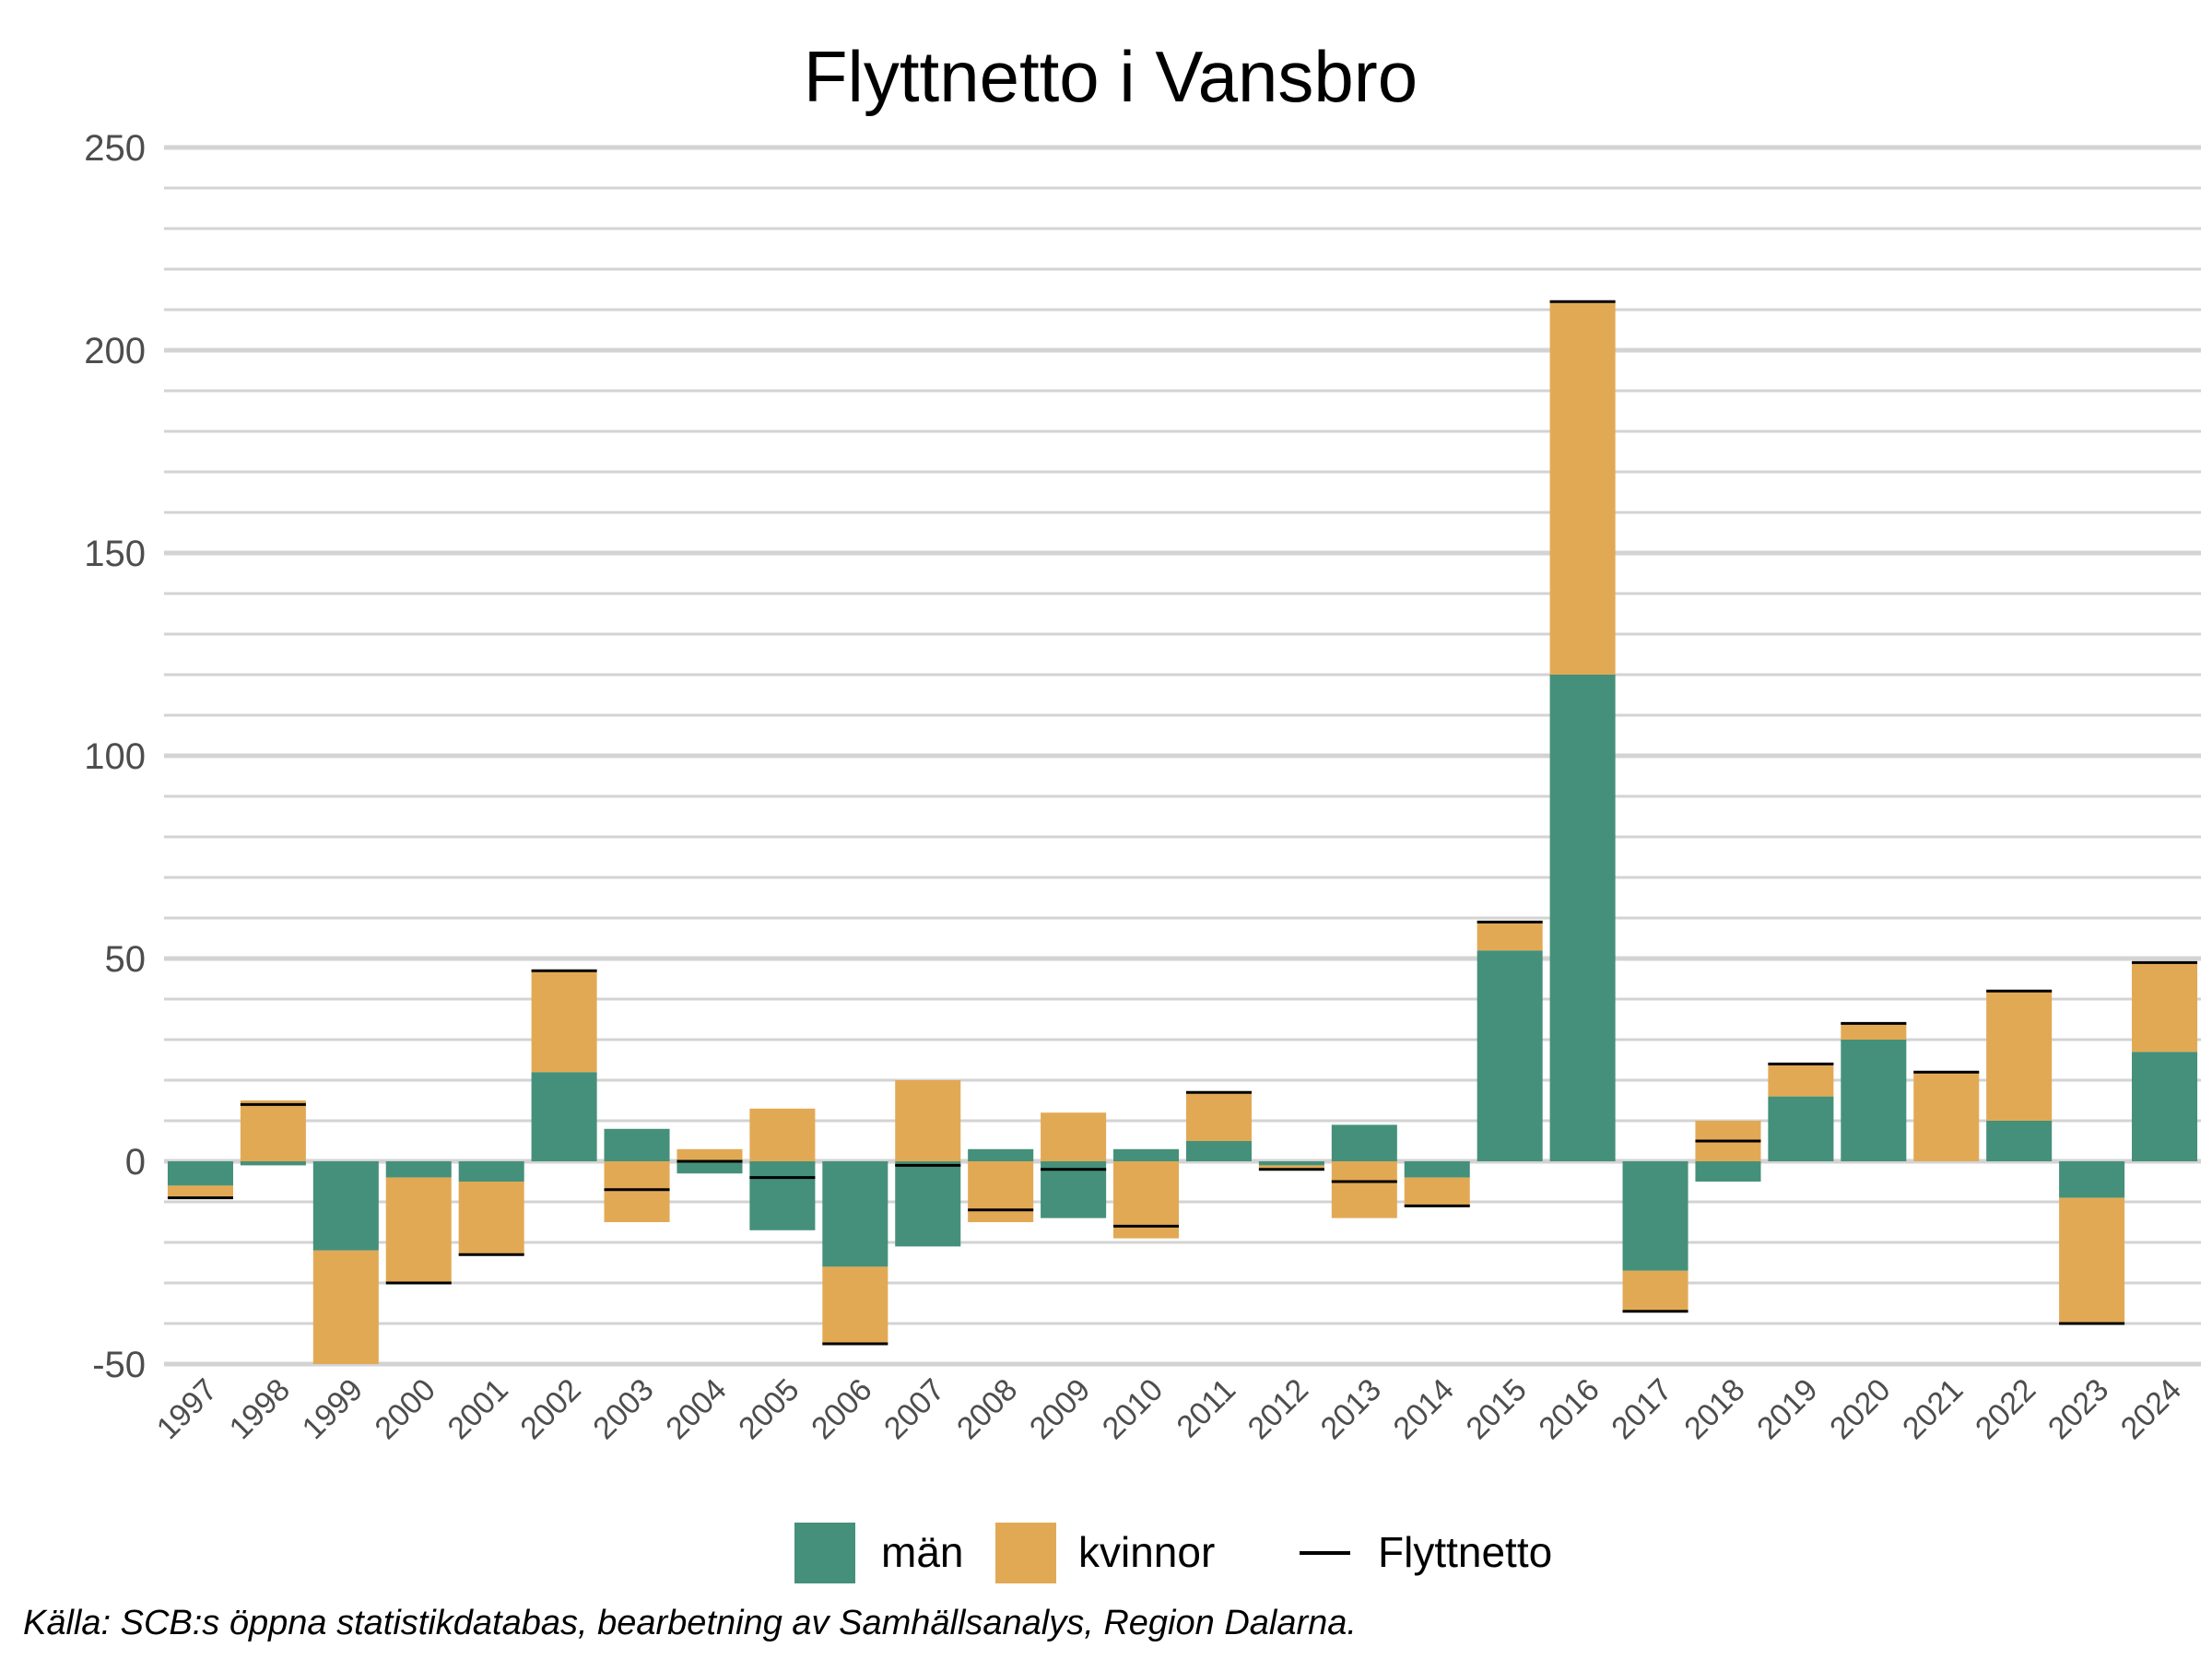 This screenshot has height=1659, width=2212. I want to click on bar-kvinnor-1997, so click(200, 1191).